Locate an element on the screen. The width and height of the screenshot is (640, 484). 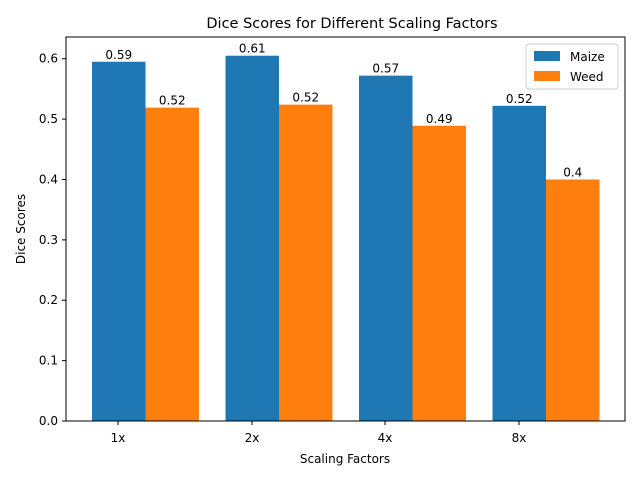
bar-weed-1x is located at coordinates (172, 264).